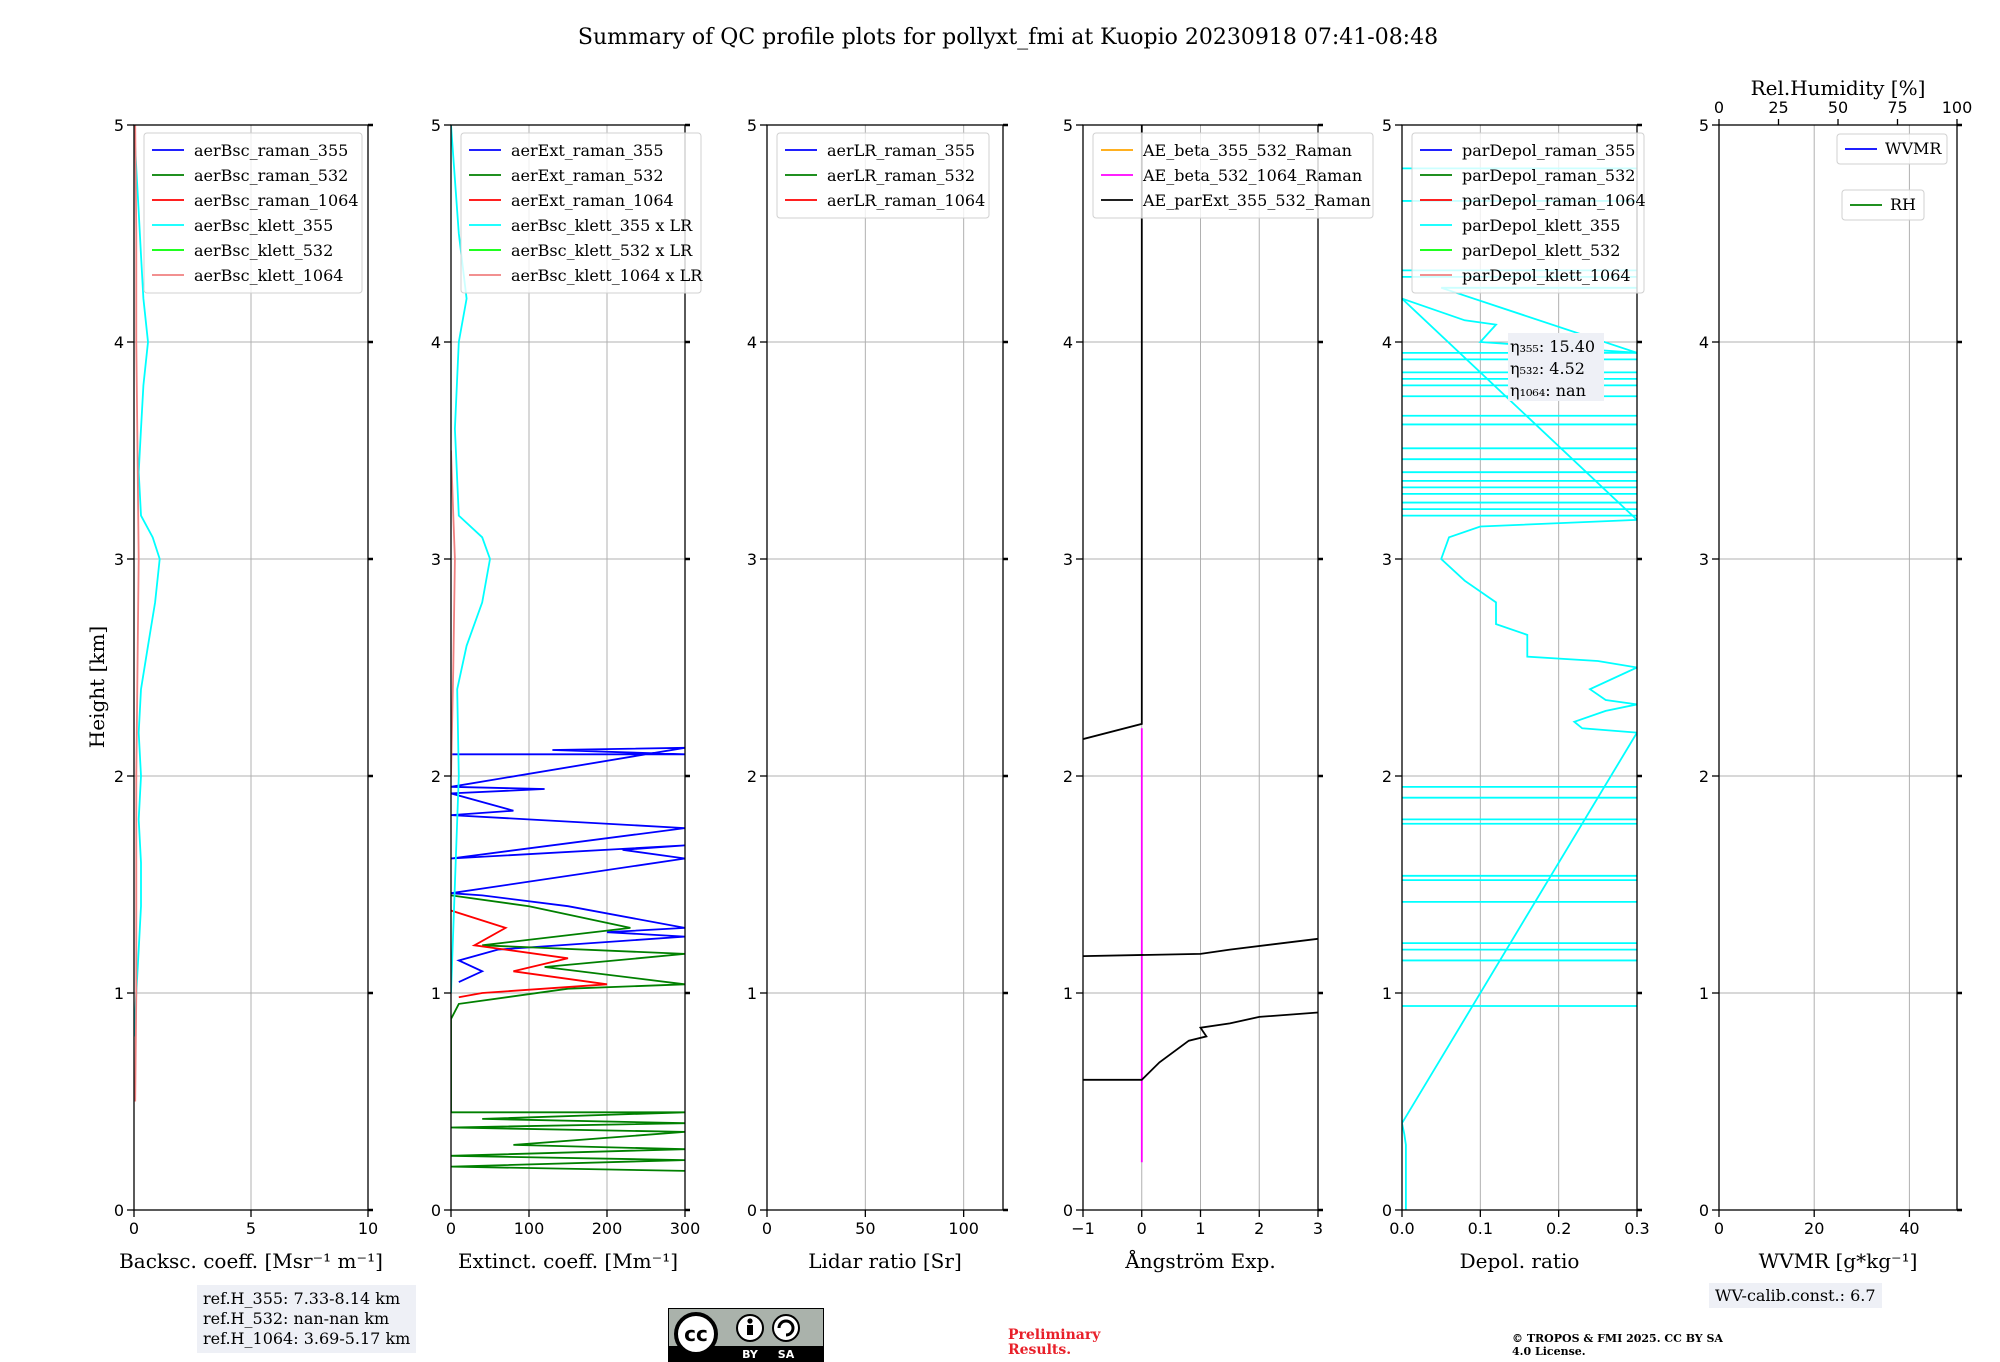  Describe the element at coordinates (1719, 107) in the screenshot. I see `top-x-tick-label: 0` at that location.